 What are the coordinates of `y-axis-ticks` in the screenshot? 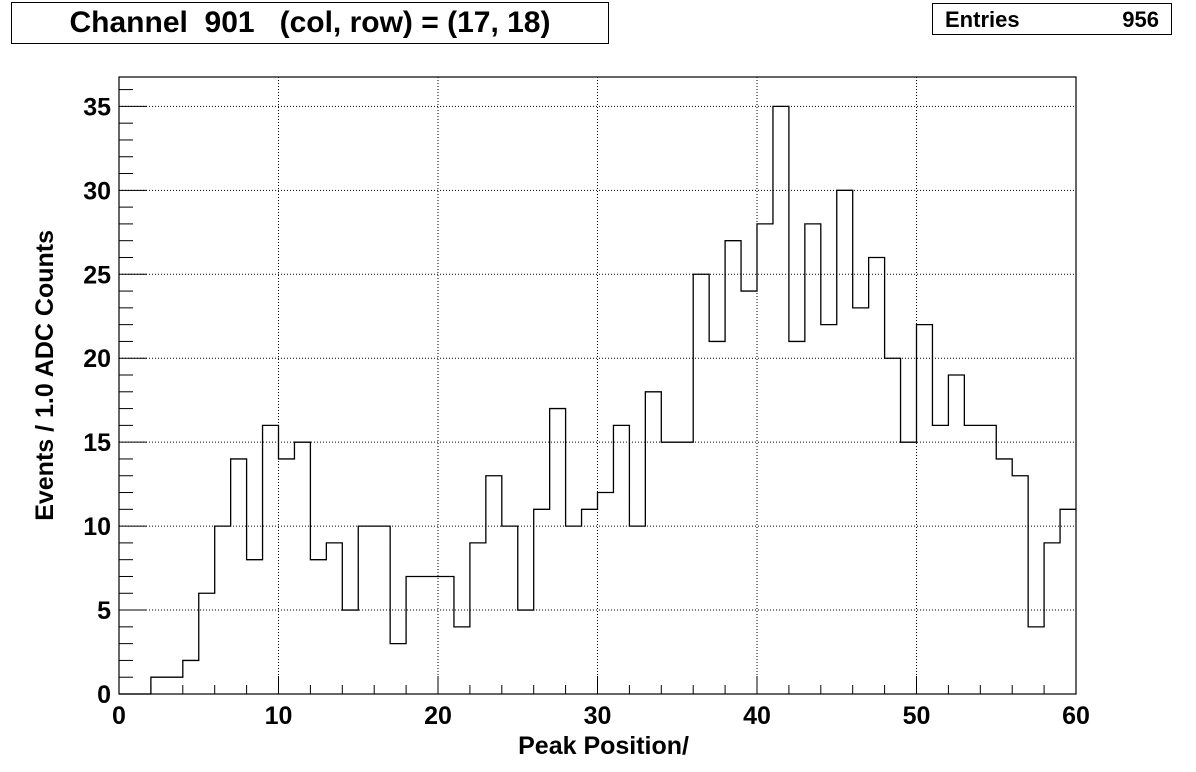 It's located at (133, 392).